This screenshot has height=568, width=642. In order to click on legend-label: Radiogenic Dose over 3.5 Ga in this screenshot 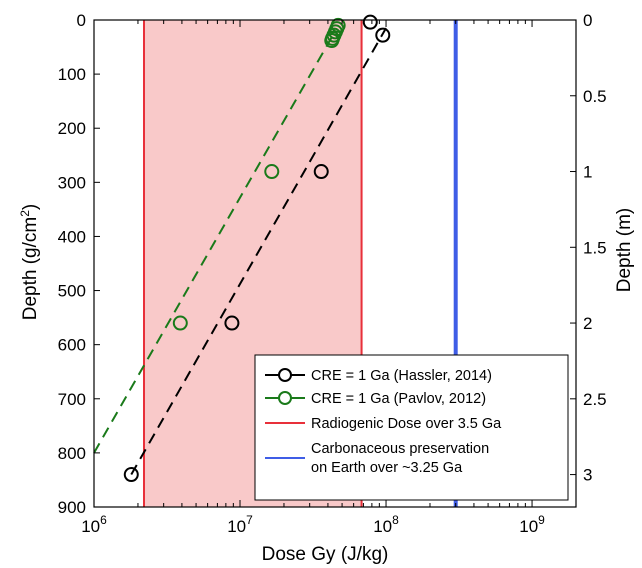, I will do `click(406, 424)`.